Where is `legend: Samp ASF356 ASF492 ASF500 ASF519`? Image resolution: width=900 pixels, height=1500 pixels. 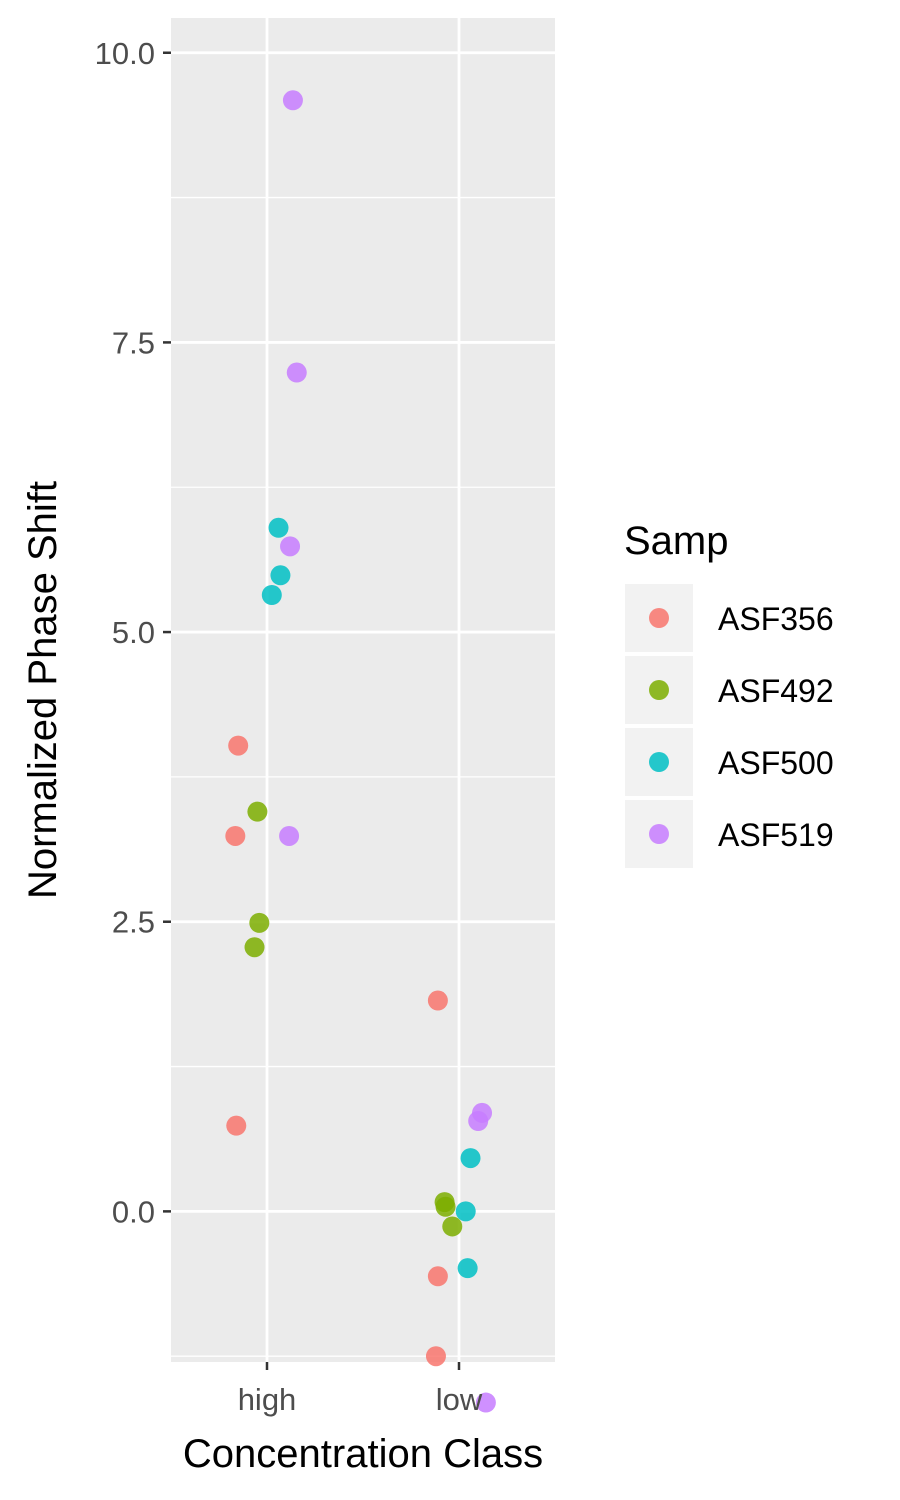
legend: Samp ASF356 ASF492 ASF500 ASF519 is located at coordinates (729, 693).